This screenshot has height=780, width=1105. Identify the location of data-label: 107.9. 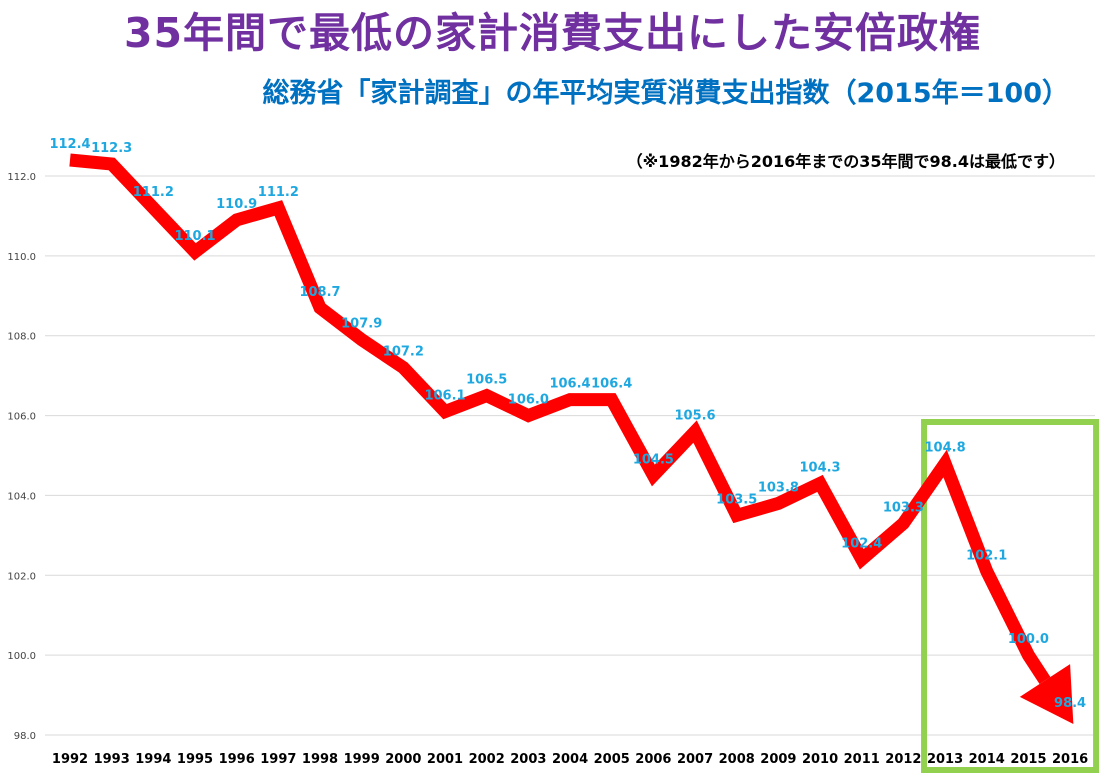
(361, 324).